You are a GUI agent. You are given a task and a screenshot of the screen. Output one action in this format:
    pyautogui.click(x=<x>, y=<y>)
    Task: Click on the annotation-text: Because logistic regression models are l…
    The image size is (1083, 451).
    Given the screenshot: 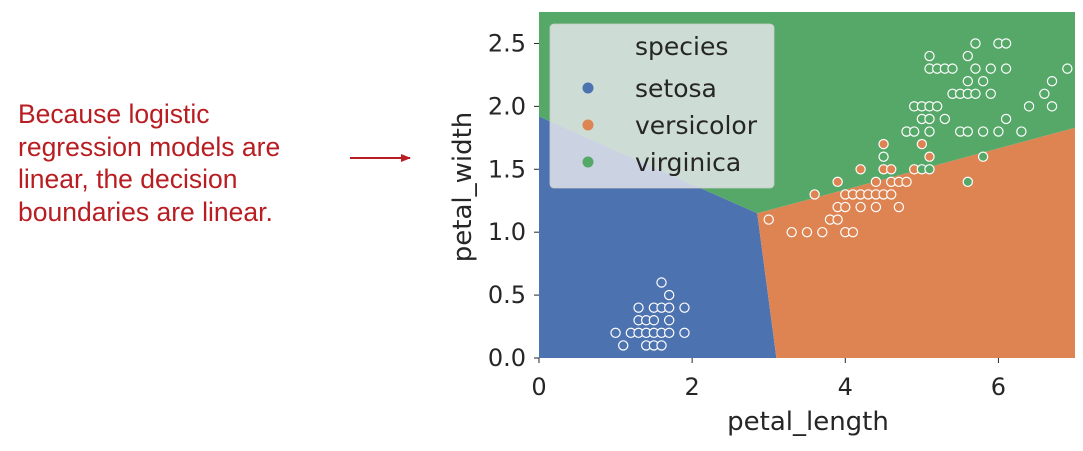 What is the action you would take?
    pyautogui.click(x=183, y=163)
    